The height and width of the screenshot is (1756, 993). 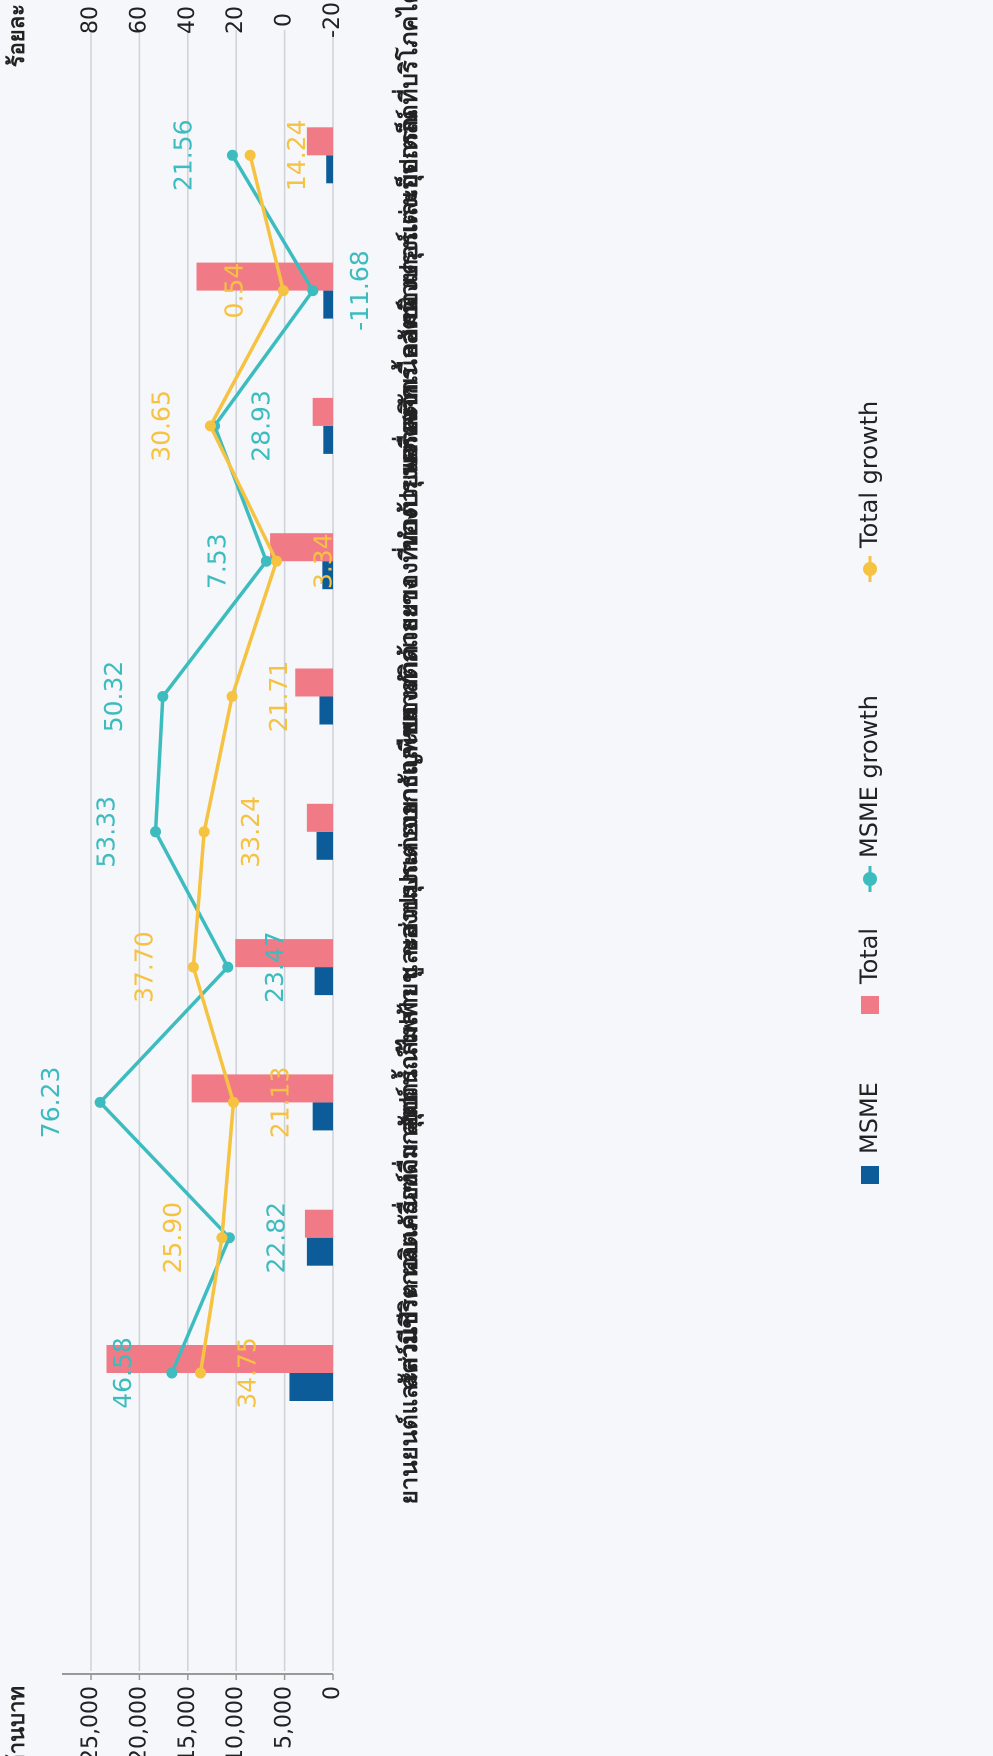 What do you see at coordinates (407, 561) in the screenshot?
I see `category-label: พลาสติกและของที่ทำด้วยพลาสติก` at bounding box center [407, 561].